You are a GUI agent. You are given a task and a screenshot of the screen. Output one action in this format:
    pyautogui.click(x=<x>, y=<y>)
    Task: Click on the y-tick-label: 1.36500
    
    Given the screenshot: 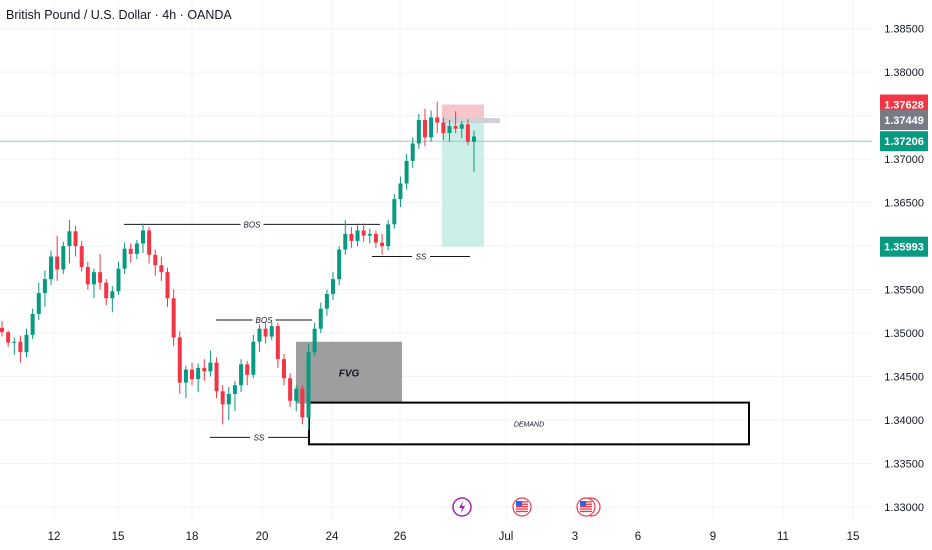 What is the action you would take?
    pyautogui.click(x=904, y=204)
    